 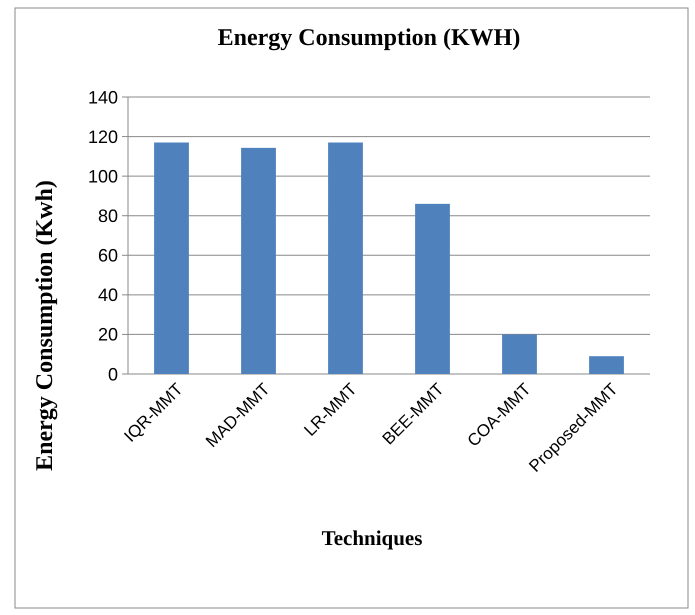 What do you see at coordinates (372, 538) in the screenshot?
I see `x-axis-title: Techniques` at bounding box center [372, 538].